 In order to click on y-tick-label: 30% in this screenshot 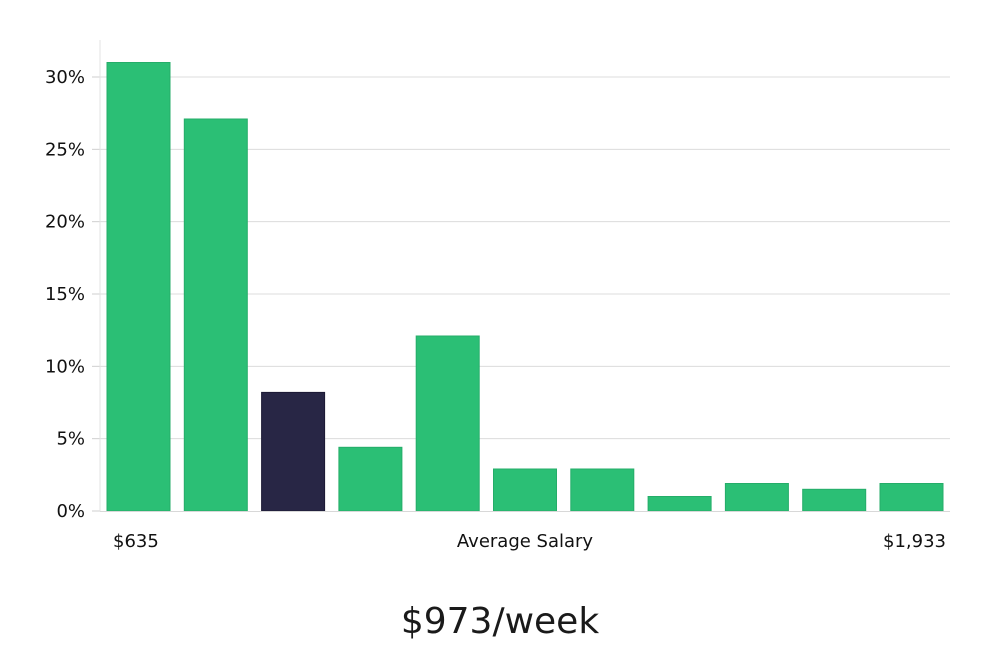, I will do `click(65, 77)`.